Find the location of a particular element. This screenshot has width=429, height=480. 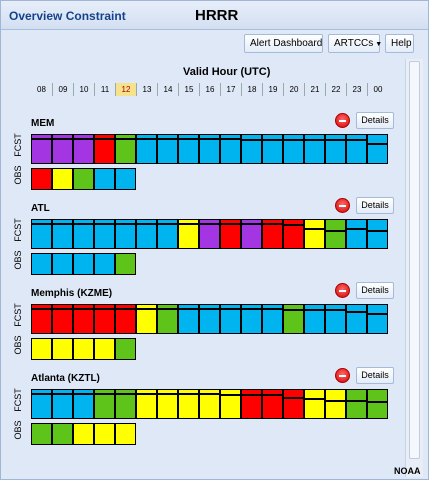

help-button: Help is located at coordinates (399, 43).